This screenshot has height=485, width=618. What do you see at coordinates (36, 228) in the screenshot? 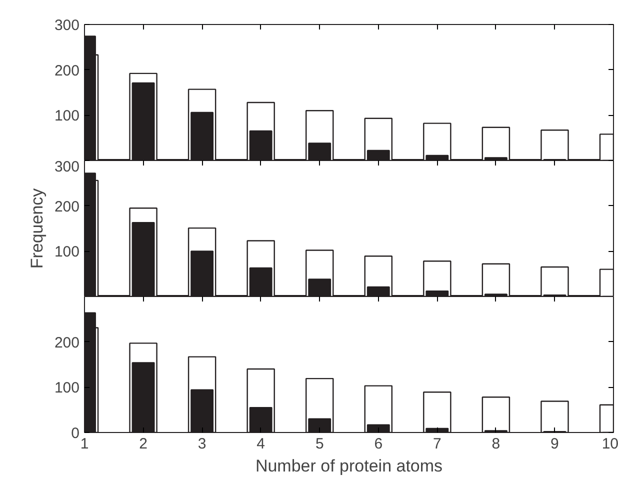
I see `y-axis-title: Frequency` at bounding box center [36, 228].